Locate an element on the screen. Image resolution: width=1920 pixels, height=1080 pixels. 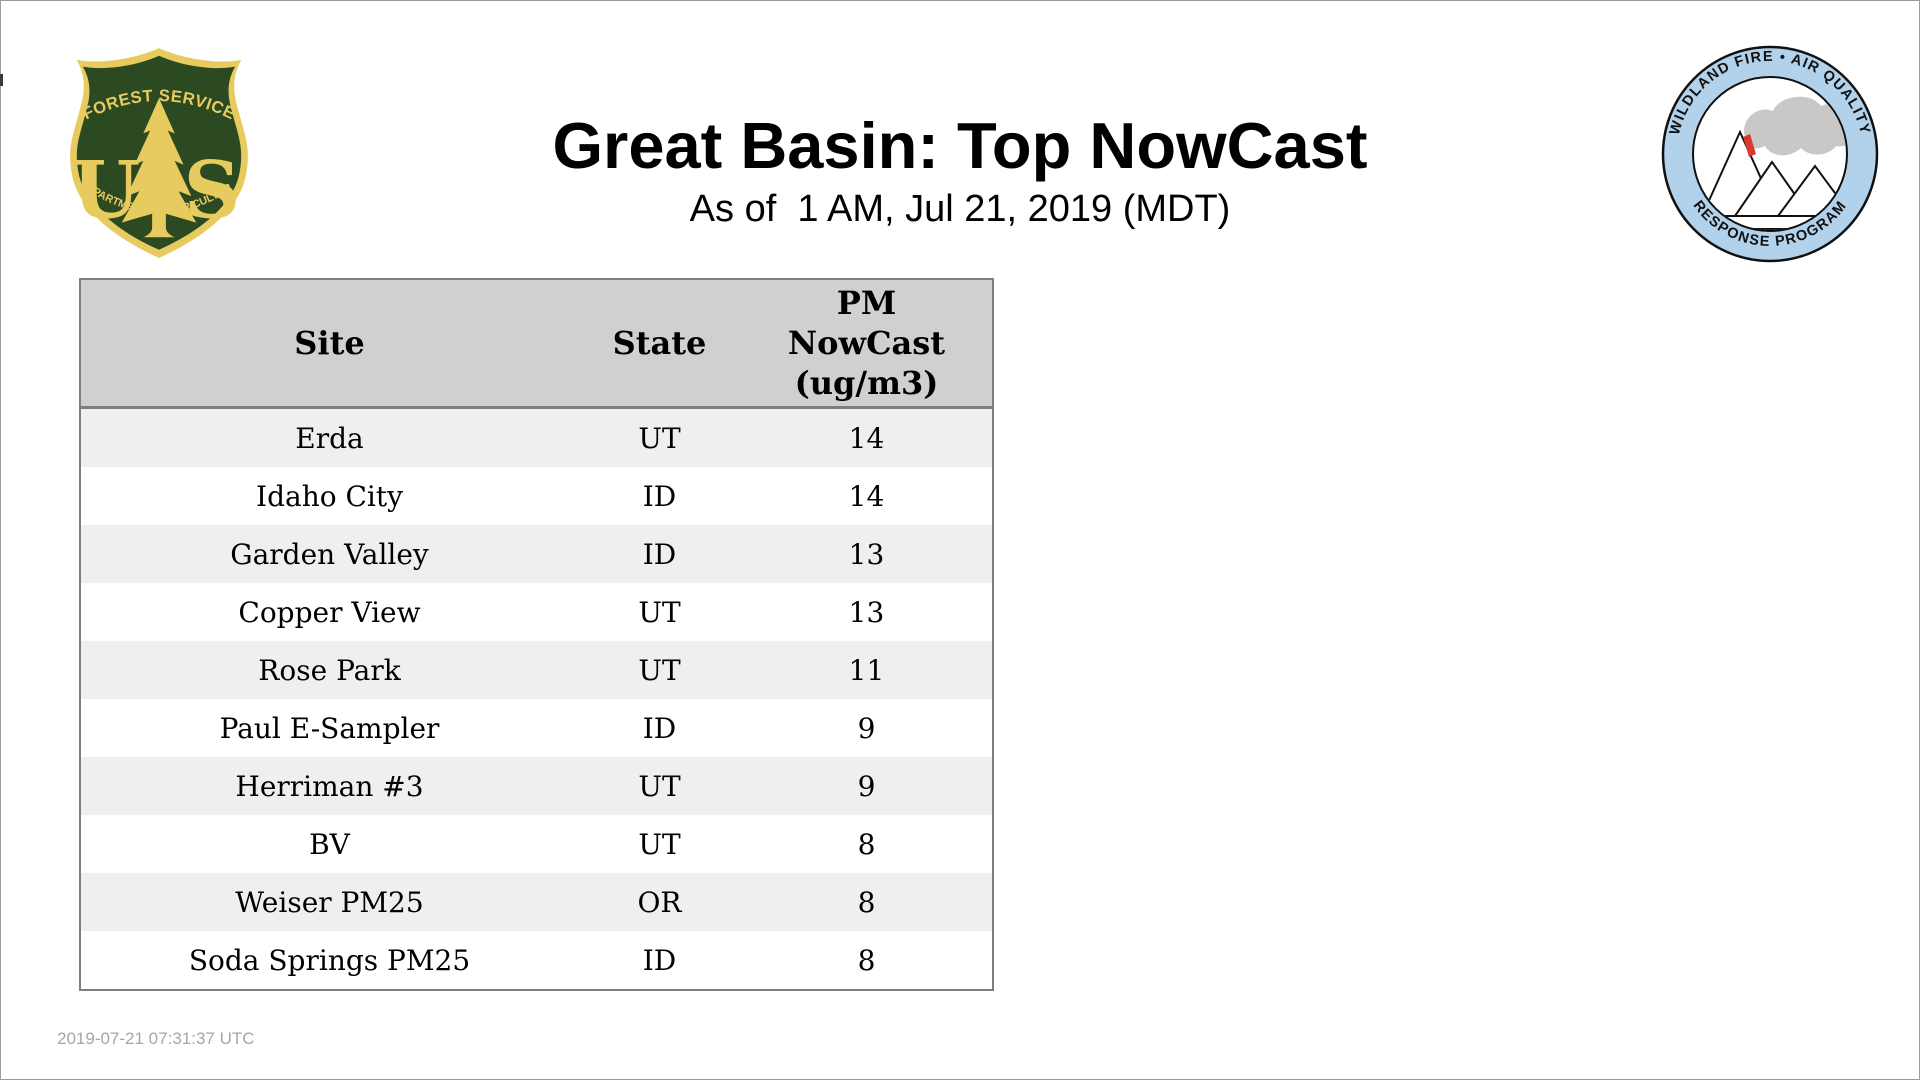
table-row: Rose Park UT 11 is located at coordinates (536, 670).